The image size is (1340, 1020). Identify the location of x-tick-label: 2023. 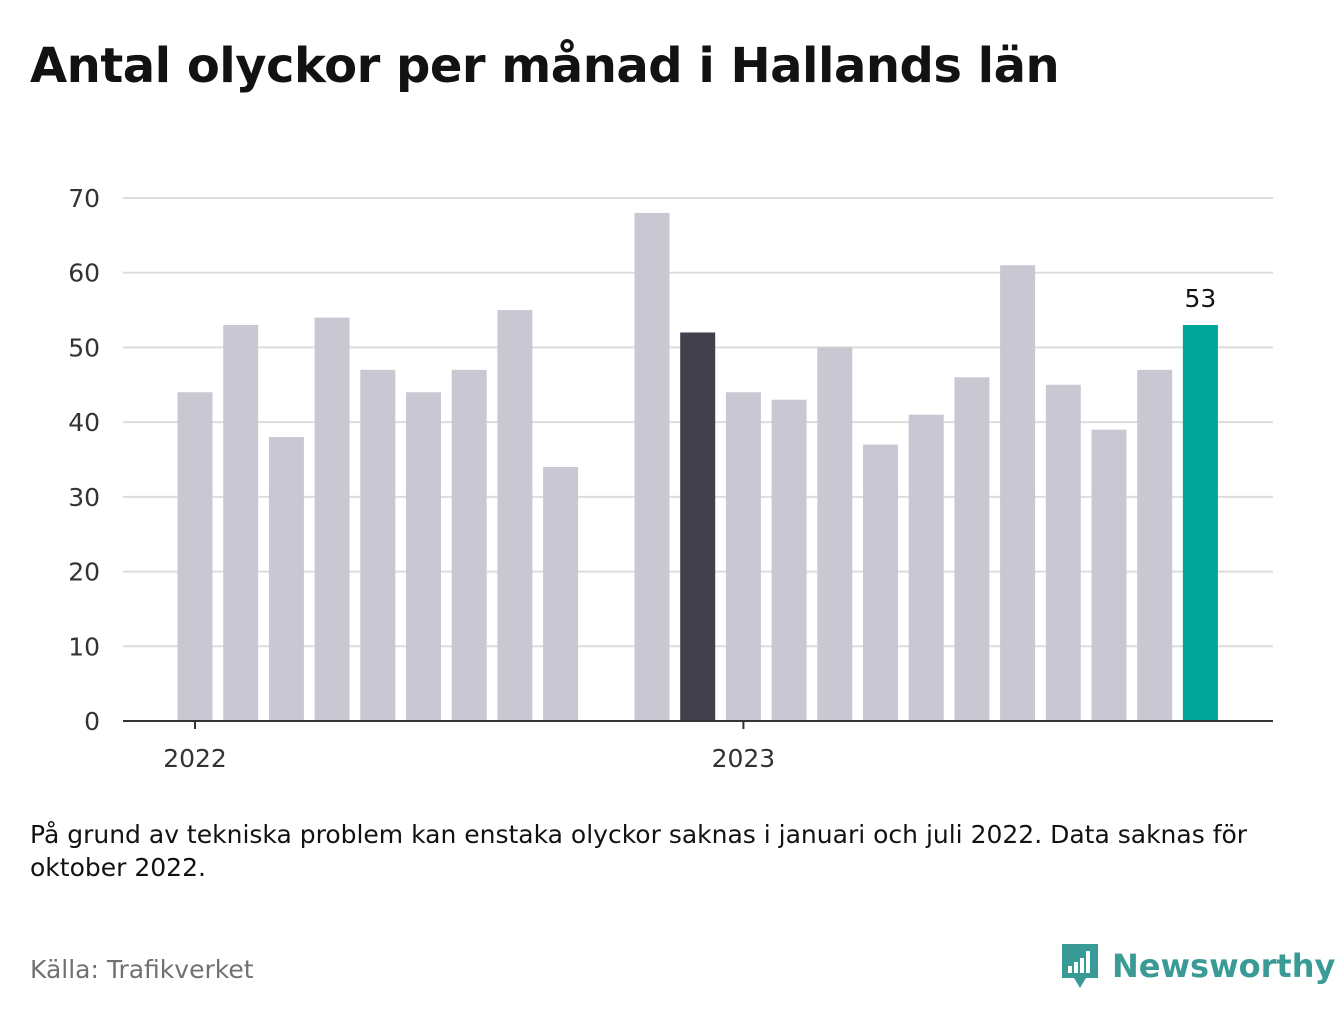
(744, 758).